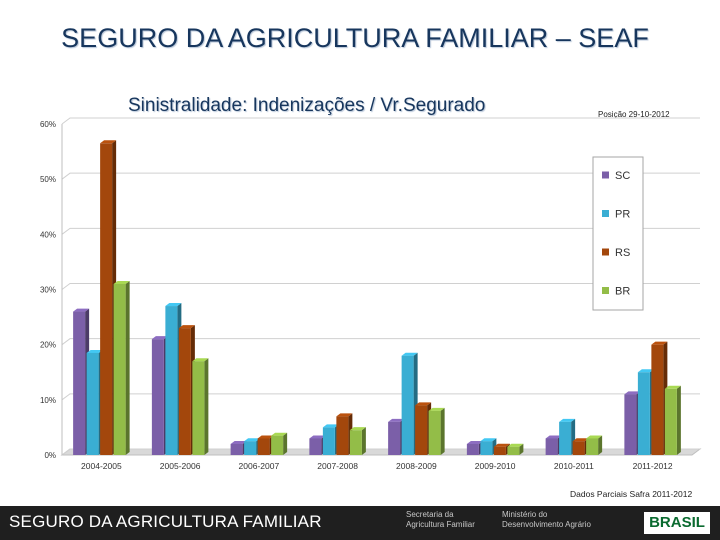 The image size is (720, 540). I want to click on brasil-logo: BRASIL, so click(677, 523).